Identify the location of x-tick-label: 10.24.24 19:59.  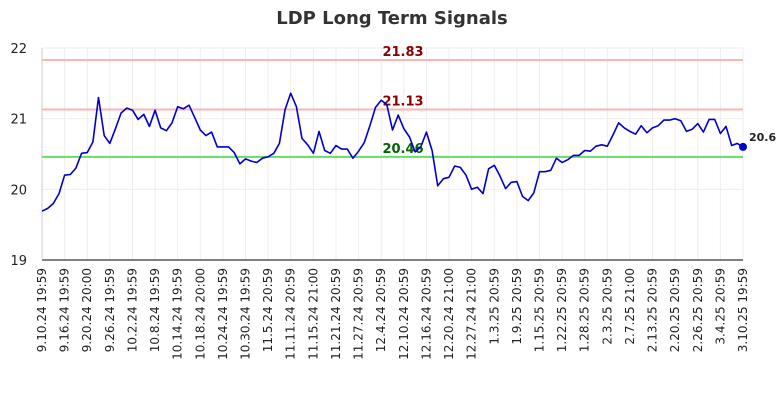
(223, 314).